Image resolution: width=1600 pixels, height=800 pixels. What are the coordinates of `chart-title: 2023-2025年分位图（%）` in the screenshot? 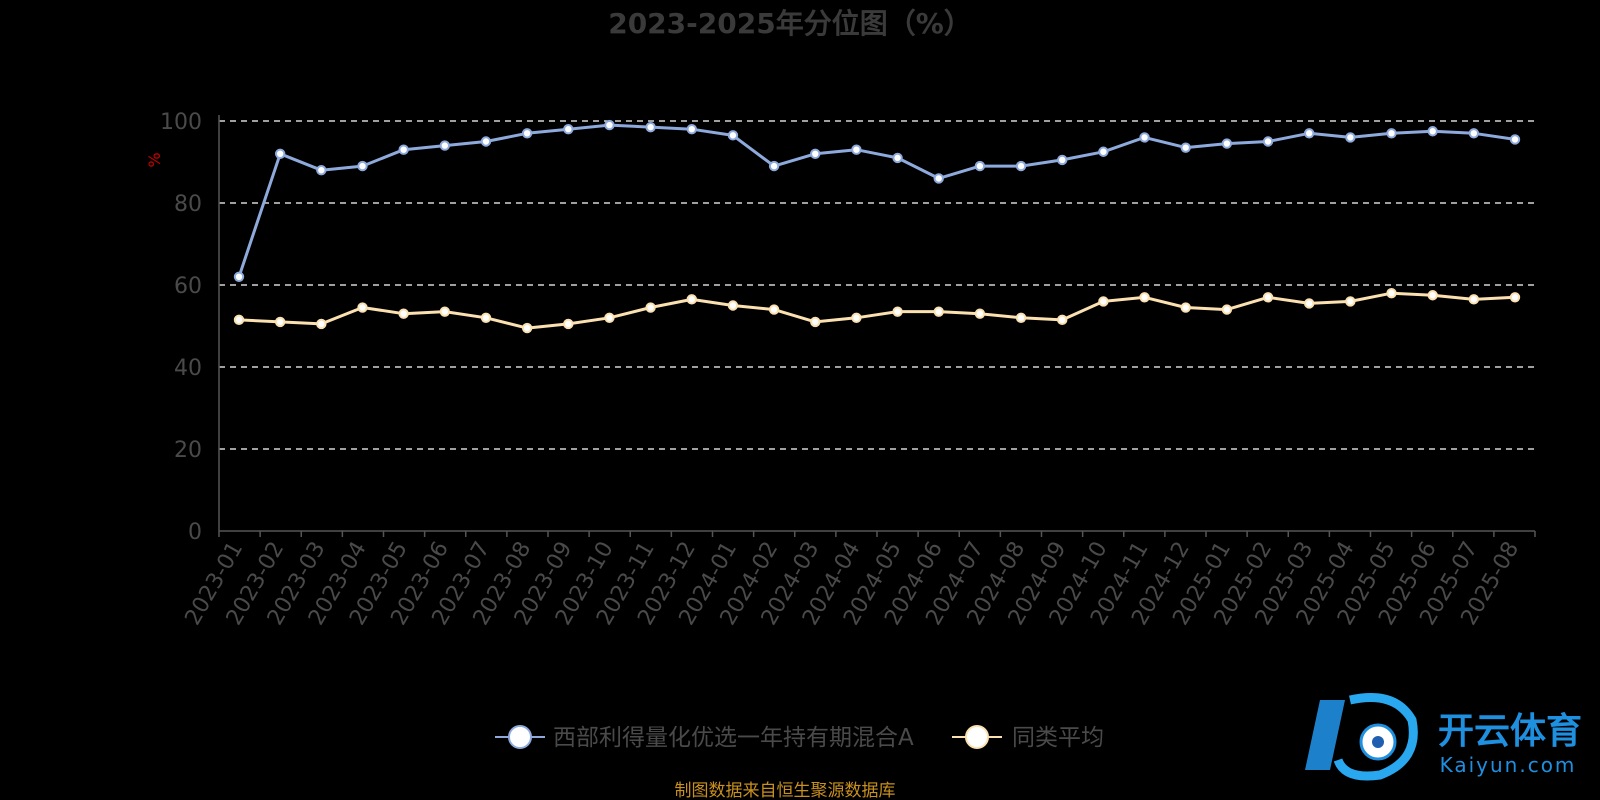 It's located at (790, 23).